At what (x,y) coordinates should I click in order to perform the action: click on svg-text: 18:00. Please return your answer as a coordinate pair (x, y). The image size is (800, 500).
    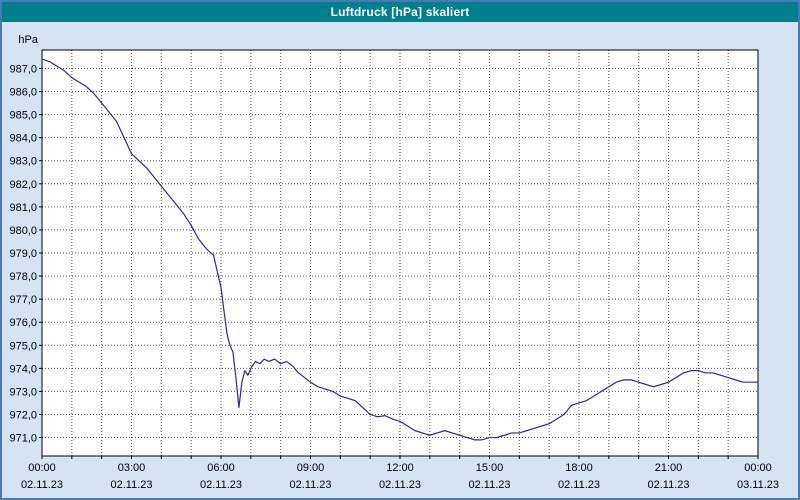
    Looking at the image, I should click on (579, 468).